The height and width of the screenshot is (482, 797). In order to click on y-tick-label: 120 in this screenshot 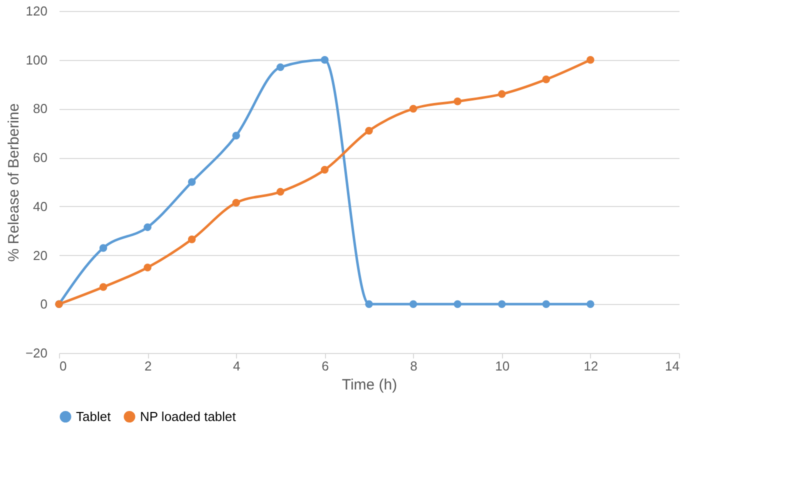, I will do `click(37, 11)`.